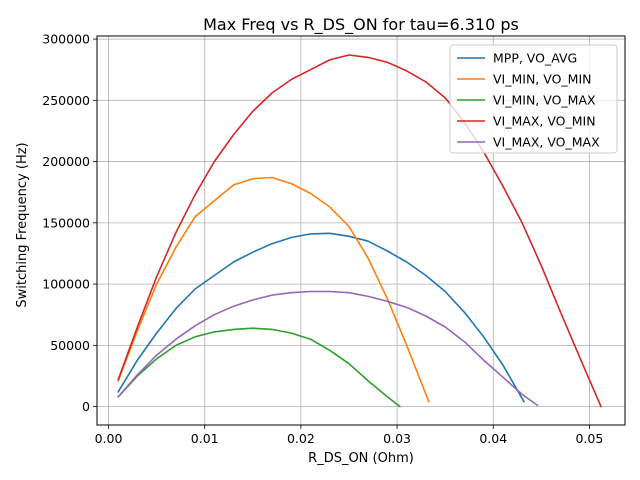  Describe the element at coordinates (361, 25) in the screenshot. I see `chart-title: Max Freq vs R_DS_ON for tau=6.310 ps` at that location.